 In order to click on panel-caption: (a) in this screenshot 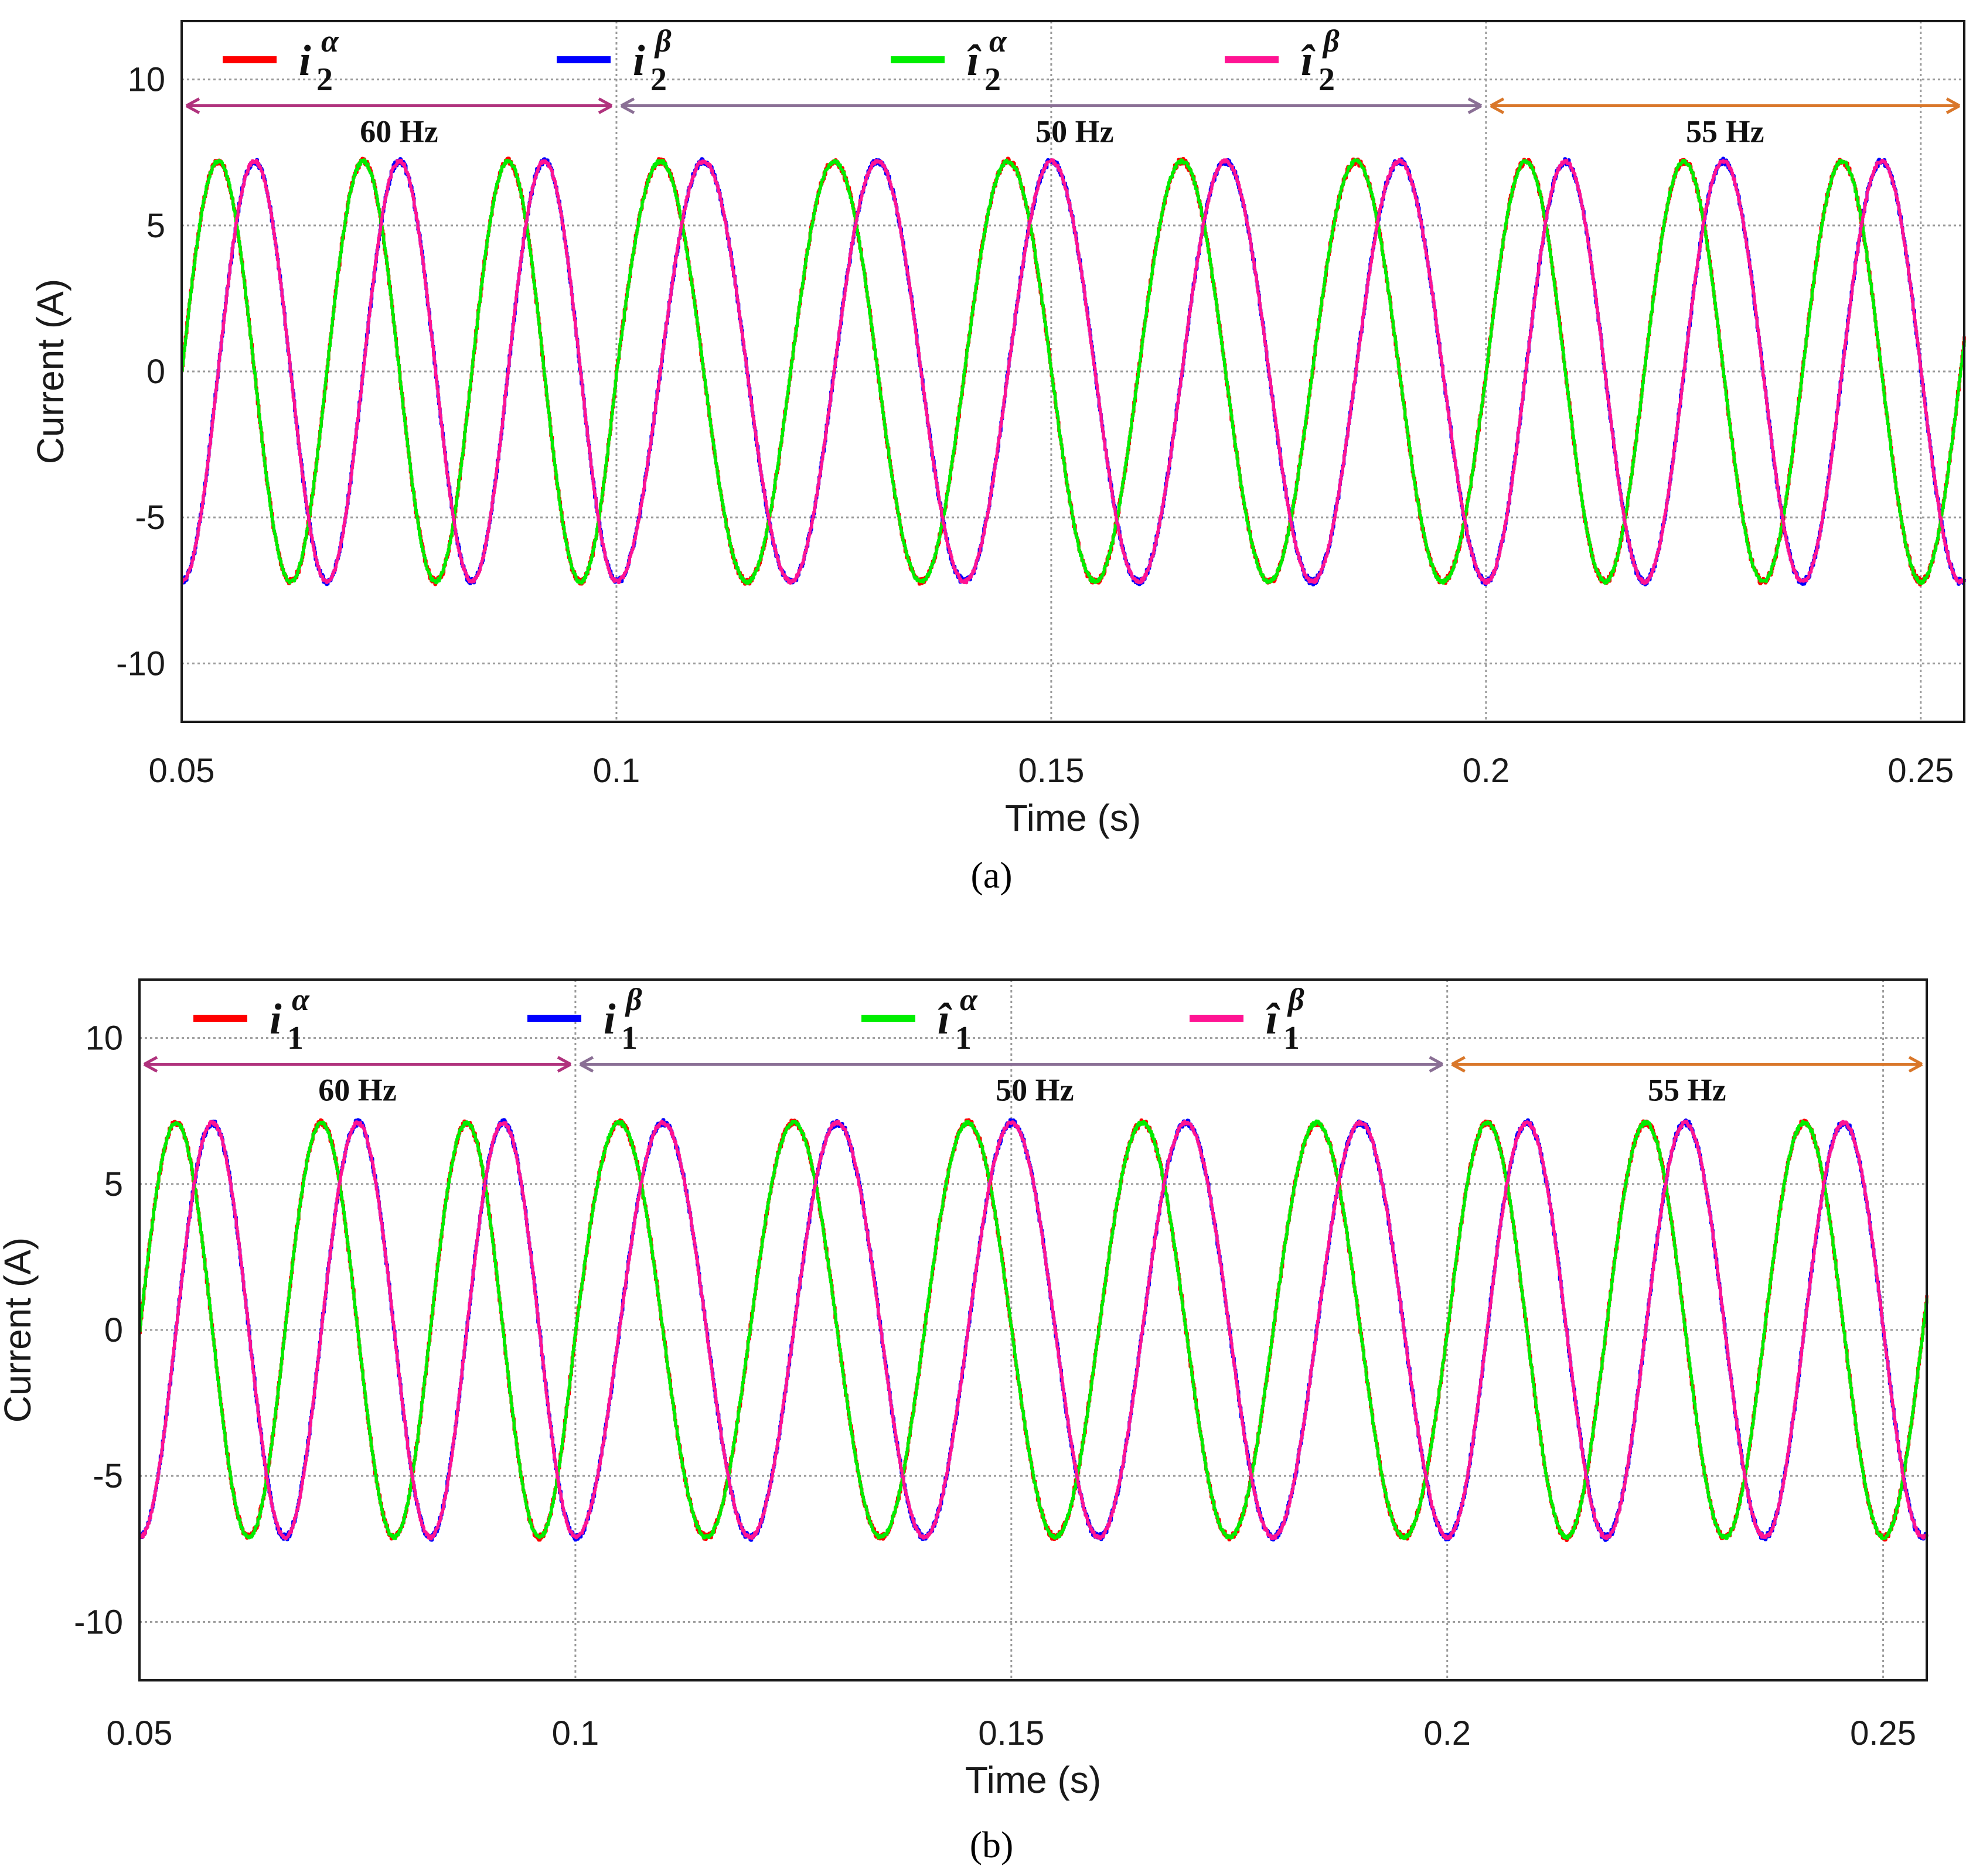, I will do `click(991, 875)`.